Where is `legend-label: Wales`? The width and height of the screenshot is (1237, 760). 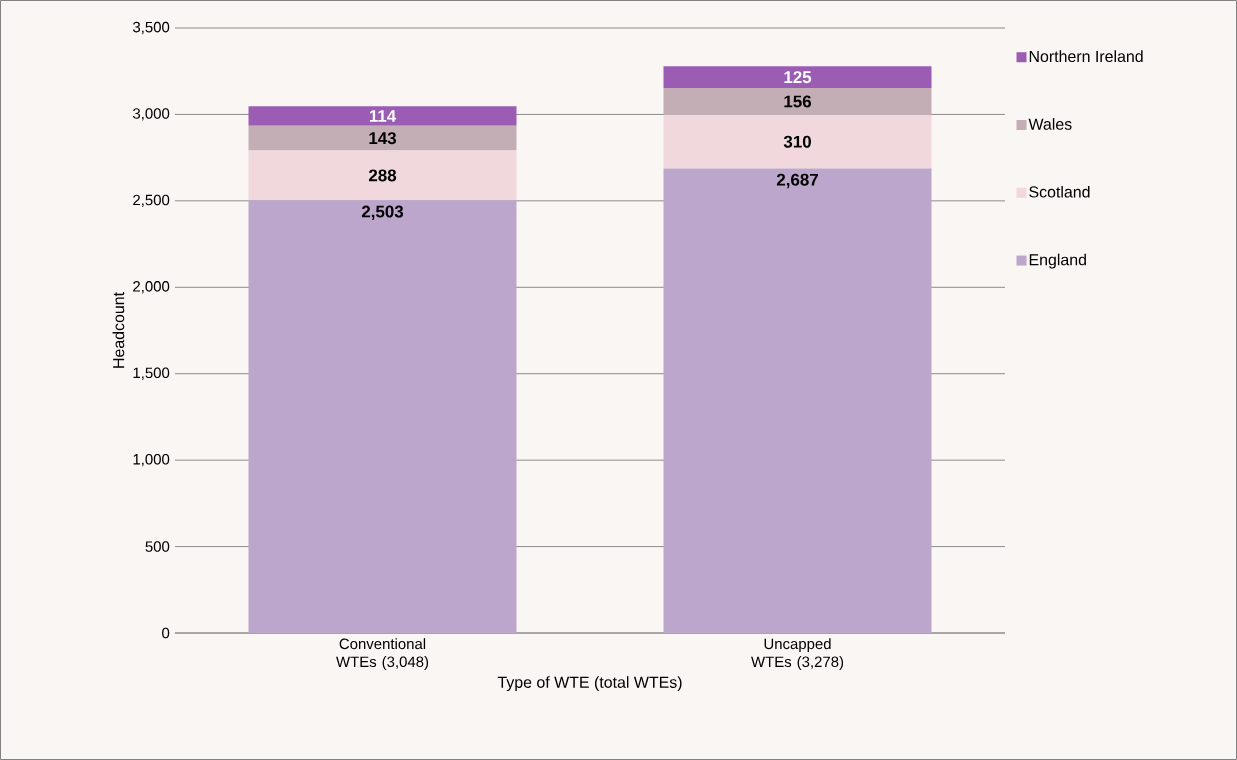 legend-label: Wales is located at coordinates (1050, 124).